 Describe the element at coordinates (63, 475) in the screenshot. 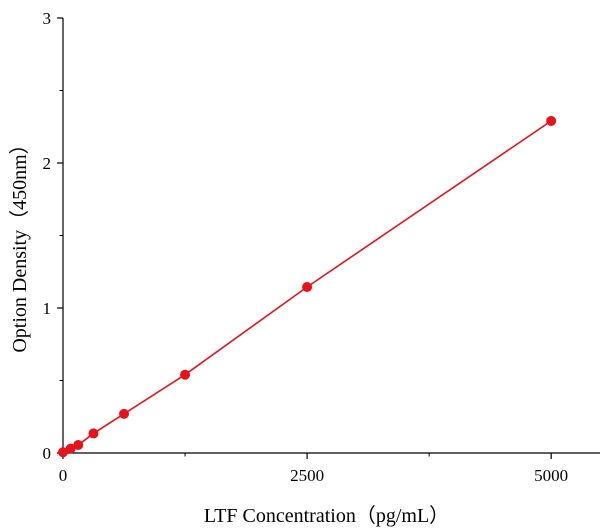

I see `x-tick-label: 0` at that location.